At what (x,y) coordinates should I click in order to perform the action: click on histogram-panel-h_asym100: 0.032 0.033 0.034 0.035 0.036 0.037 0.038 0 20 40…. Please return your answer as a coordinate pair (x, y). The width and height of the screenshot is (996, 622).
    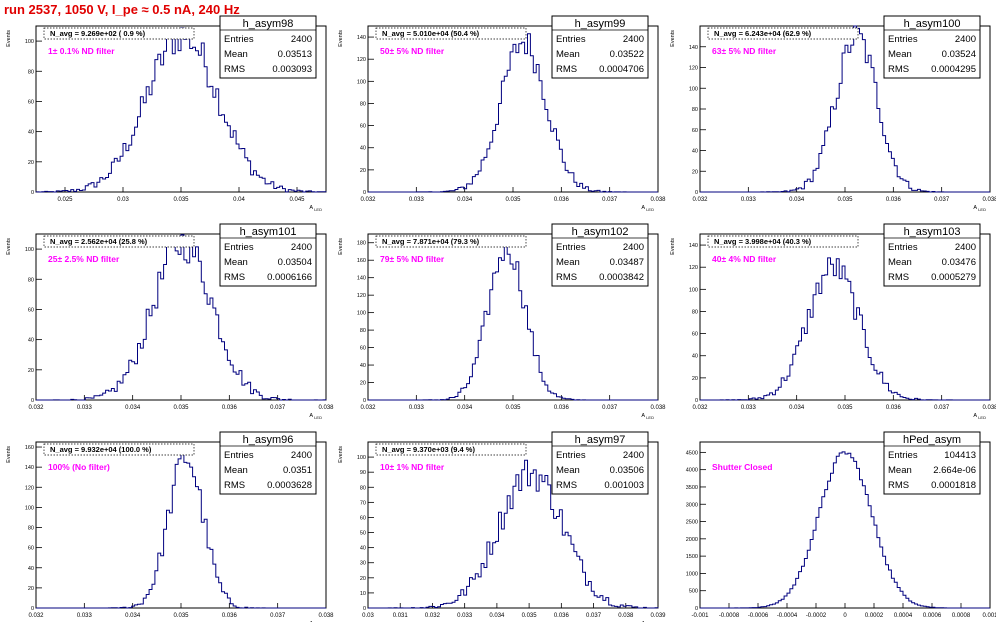
    Looking at the image, I should click on (833, 113).